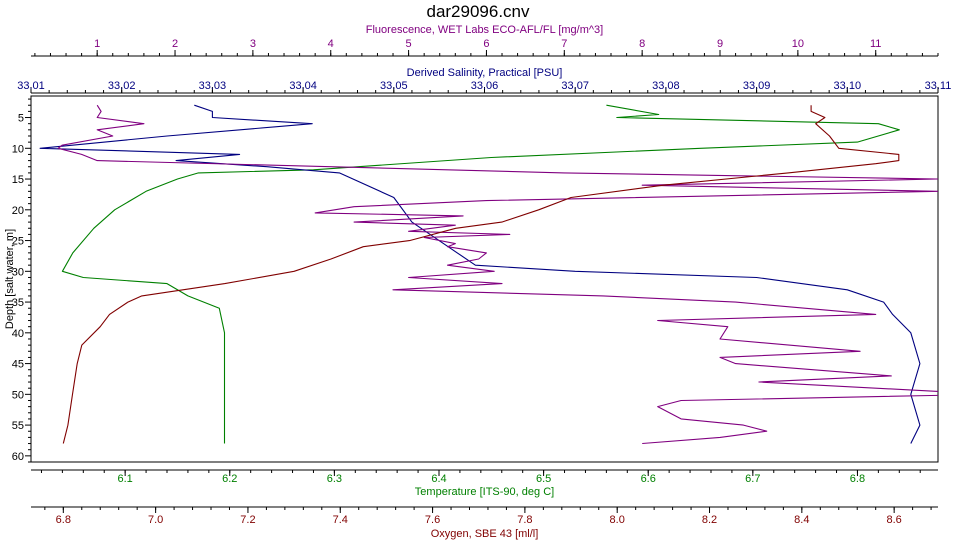 The height and width of the screenshot is (545, 960). I want to click on salinity-tick-label: 33.03, so click(213, 86).